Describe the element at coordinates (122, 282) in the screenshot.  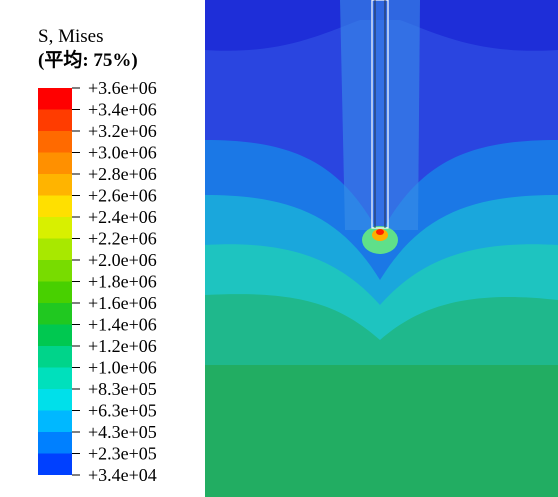
I see `legend-label: +1.8e+06` at that location.